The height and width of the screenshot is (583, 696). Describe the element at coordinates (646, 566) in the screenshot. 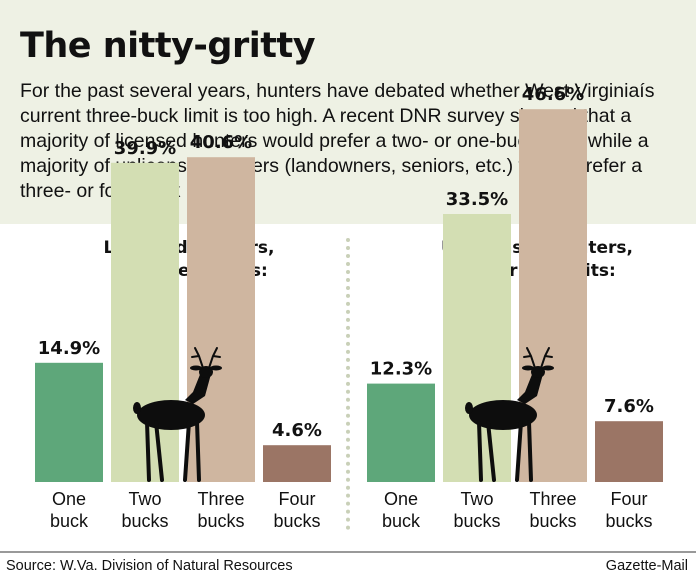

I see `publisher-credit: Gazette-Mail` at that location.